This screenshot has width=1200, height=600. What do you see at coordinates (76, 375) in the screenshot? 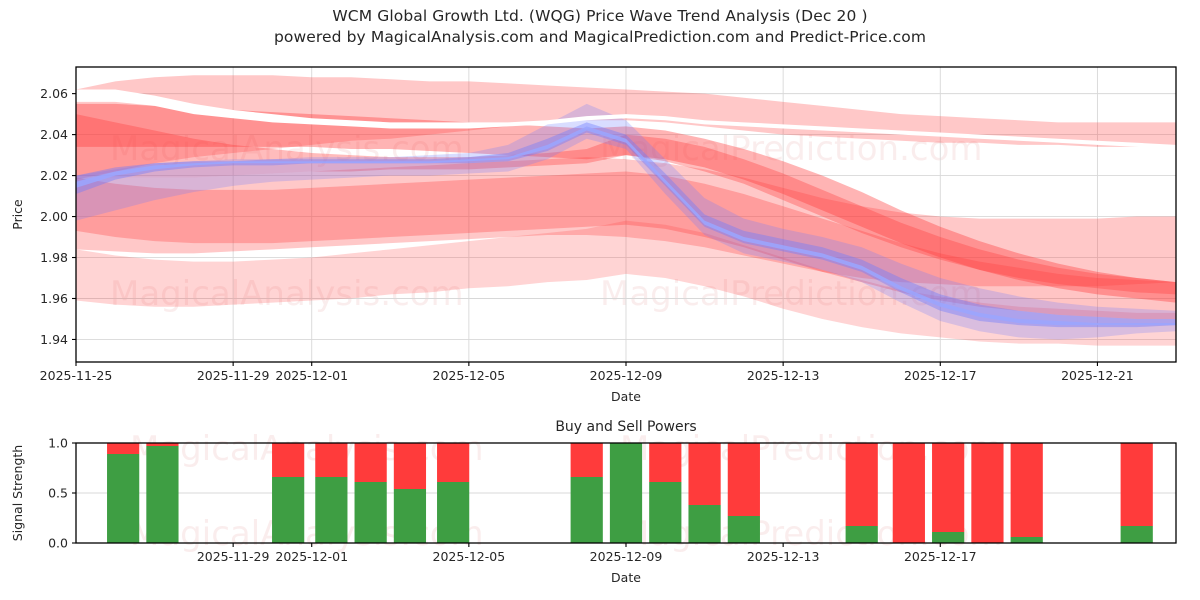
I see `x-tick-label: 2025-11-25` at bounding box center [76, 375].